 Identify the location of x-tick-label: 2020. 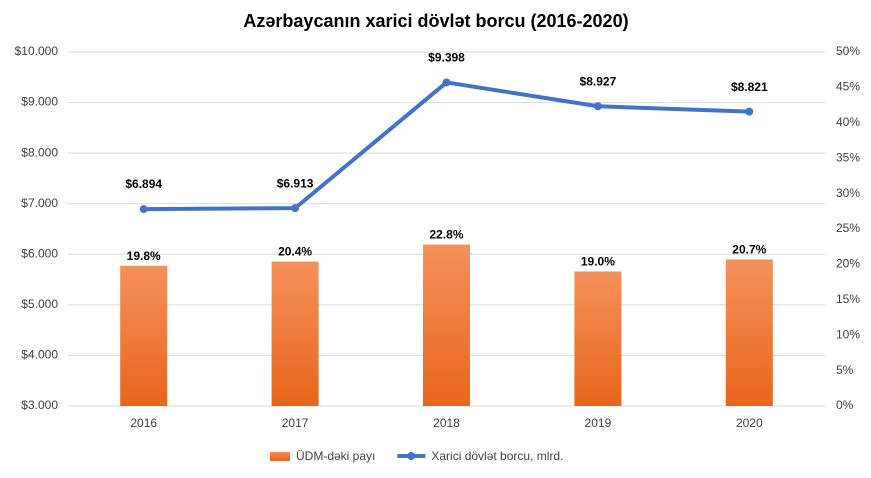
(749, 423).